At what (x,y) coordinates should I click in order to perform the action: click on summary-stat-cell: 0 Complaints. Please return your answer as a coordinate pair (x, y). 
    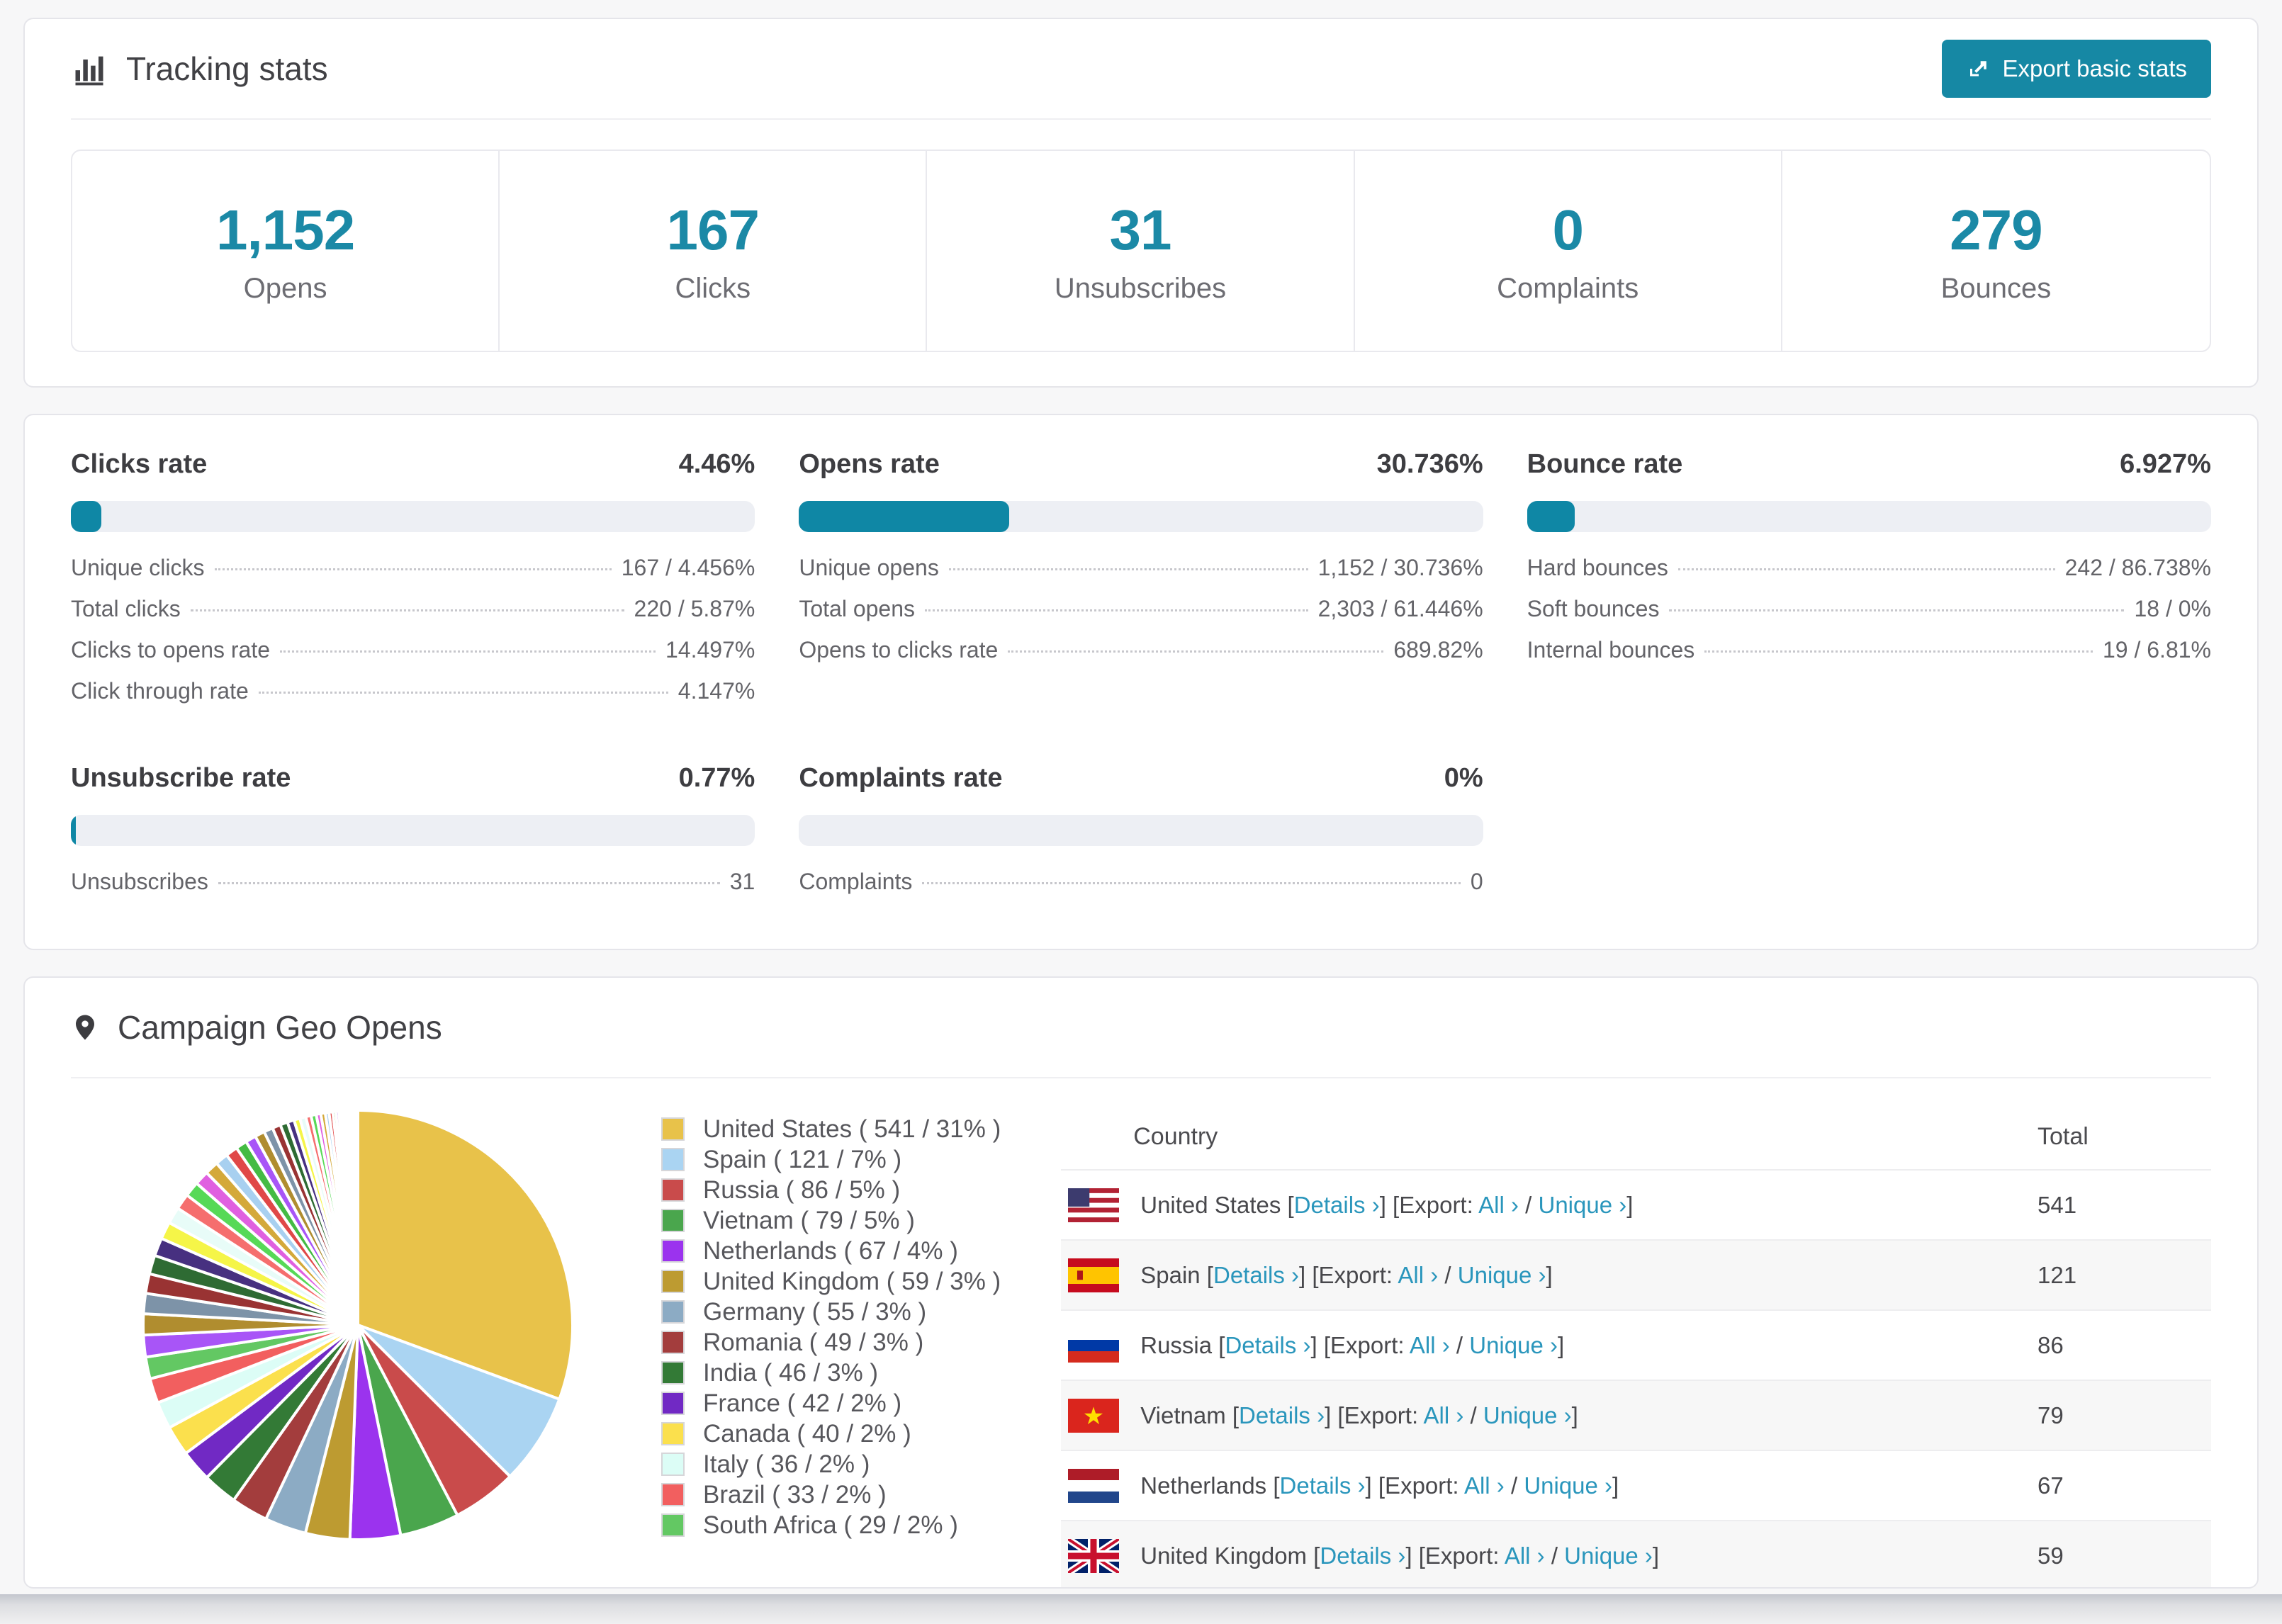
    Looking at the image, I should click on (1568, 251).